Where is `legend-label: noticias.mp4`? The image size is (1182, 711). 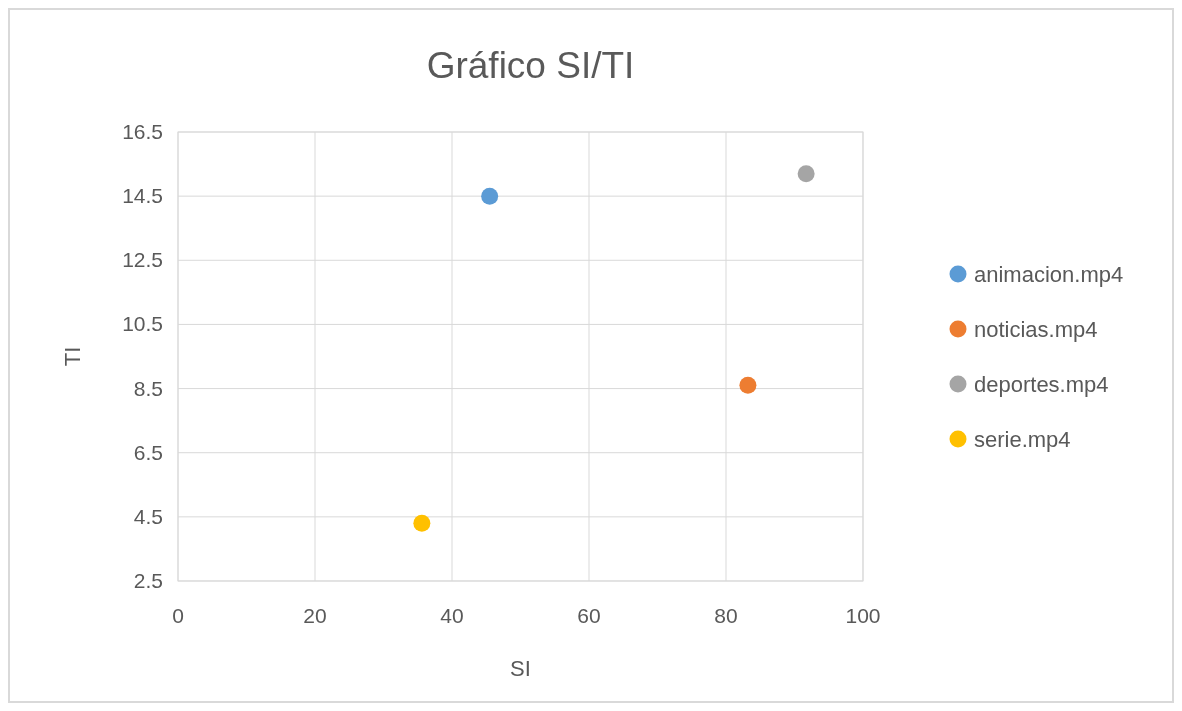 legend-label: noticias.mp4 is located at coordinates (1036, 329).